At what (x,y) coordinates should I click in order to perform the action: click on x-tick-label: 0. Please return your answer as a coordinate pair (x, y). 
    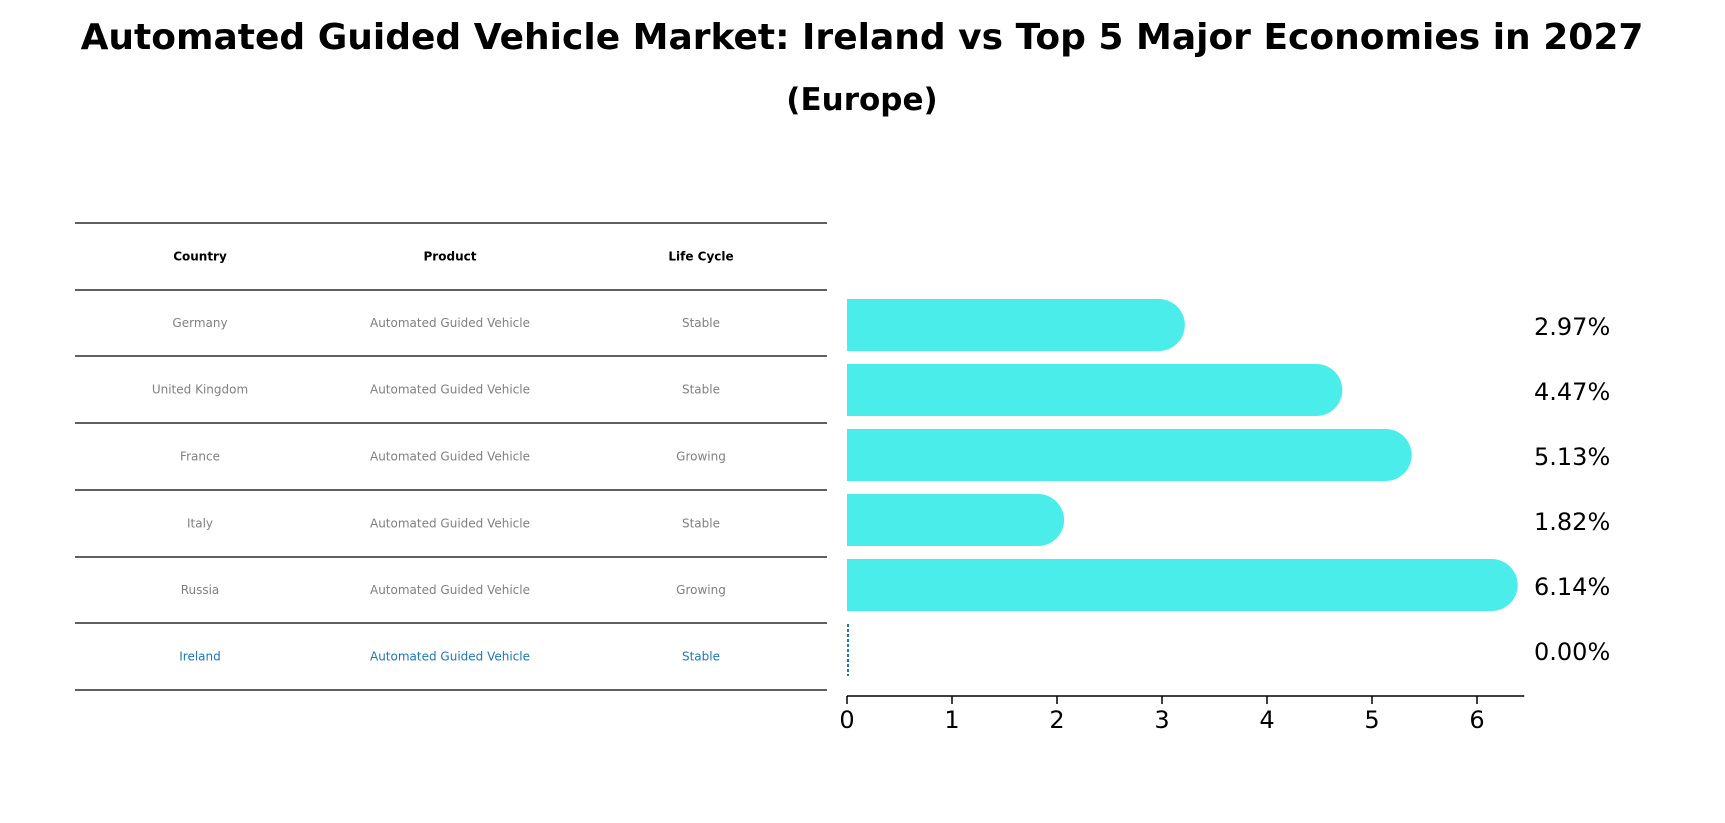
    Looking at the image, I should click on (846, 720).